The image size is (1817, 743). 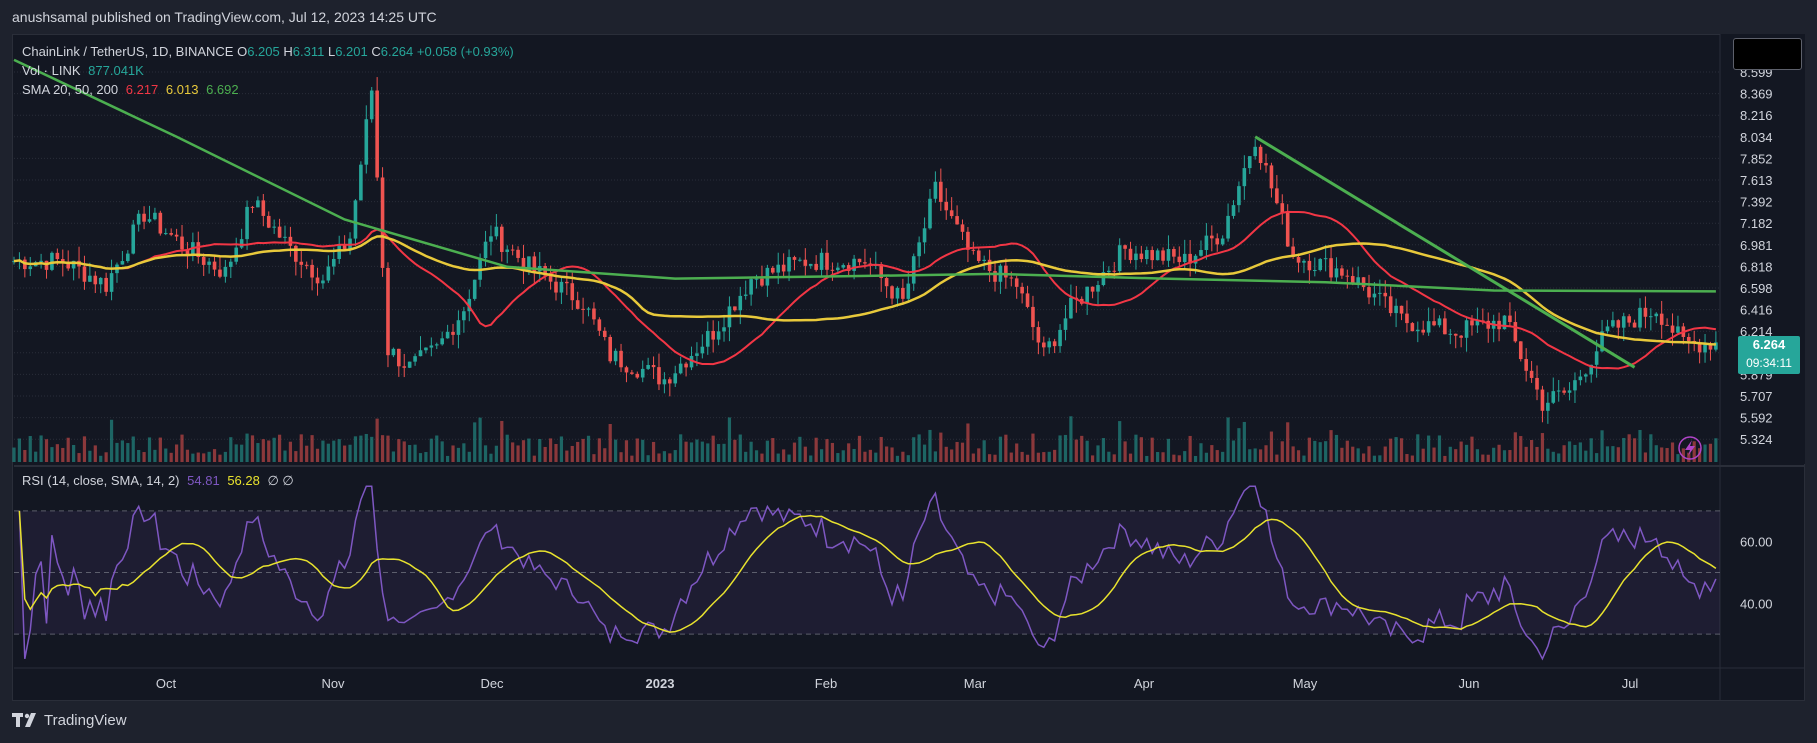 What do you see at coordinates (1756, 310) in the screenshot?
I see `price-axis-label: 6.416` at bounding box center [1756, 310].